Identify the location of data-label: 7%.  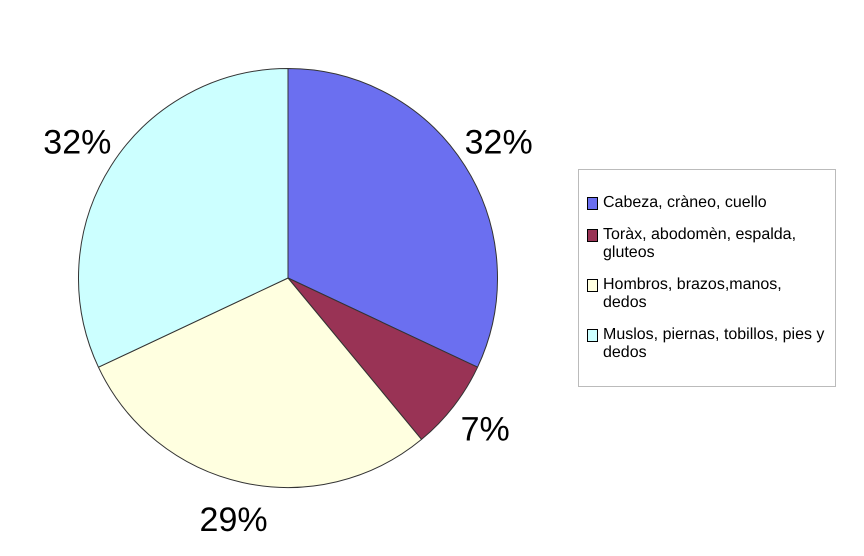
(485, 429).